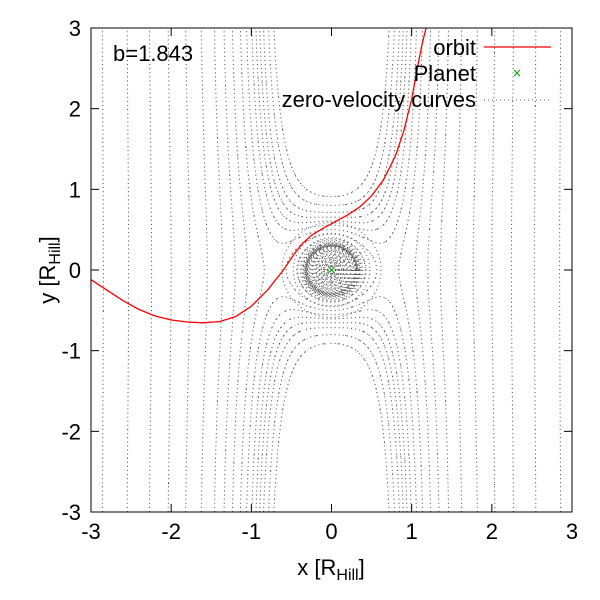  I want to click on y-tick-label: 3, so click(75, 28).